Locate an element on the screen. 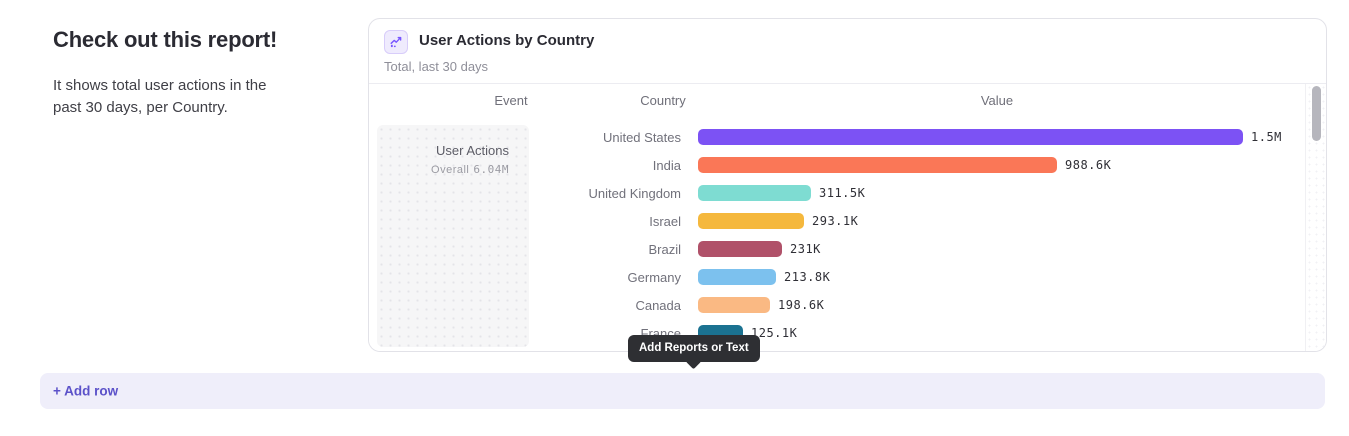  column-header-event: Event is located at coordinates (511, 100).